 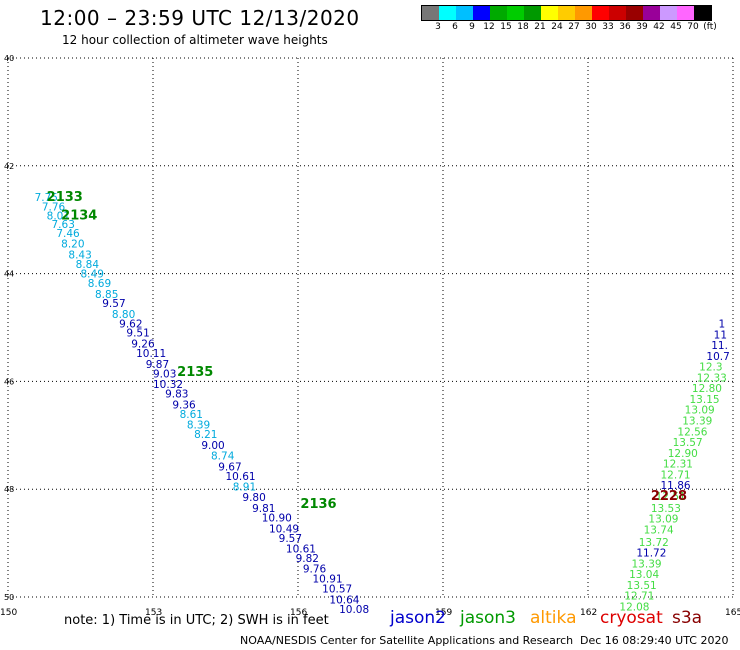 I want to click on satellite-legend-item: altika, so click(x=553, y=618).